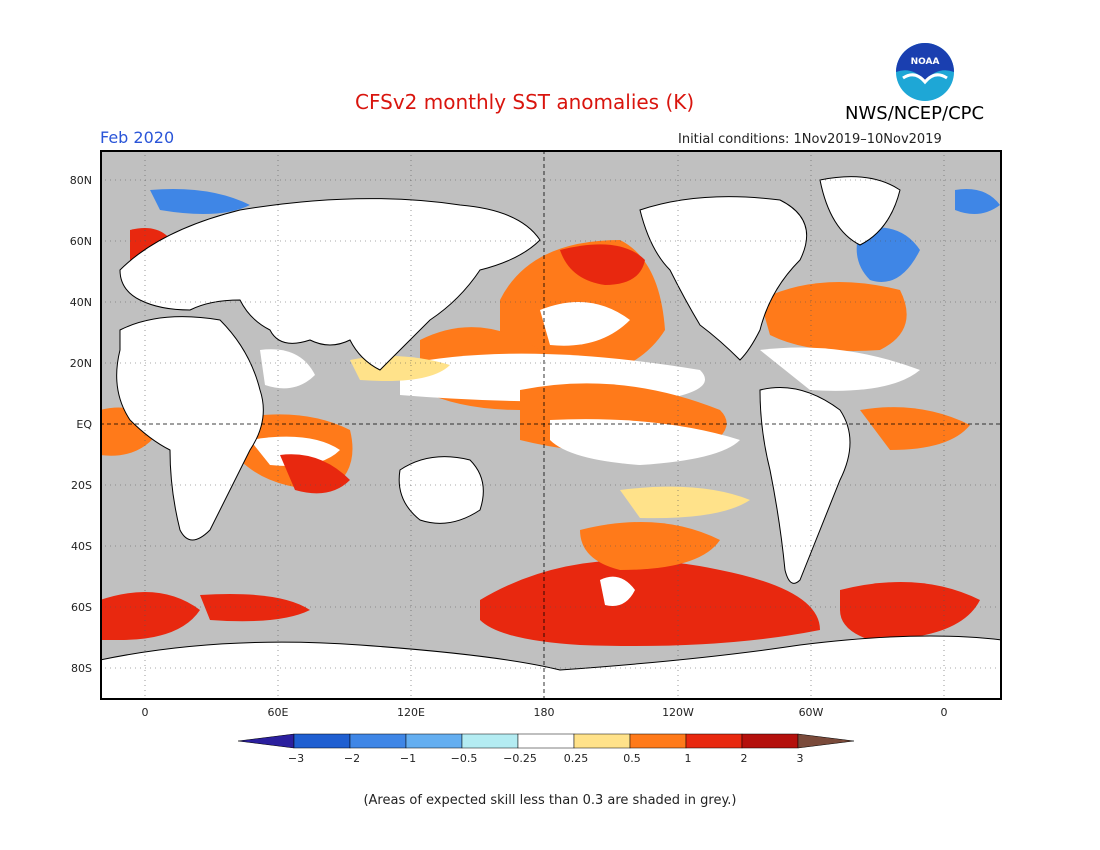 This screenshot has width=1100, height=850. I want to click on lon-label: 60E, so click(278, 712).